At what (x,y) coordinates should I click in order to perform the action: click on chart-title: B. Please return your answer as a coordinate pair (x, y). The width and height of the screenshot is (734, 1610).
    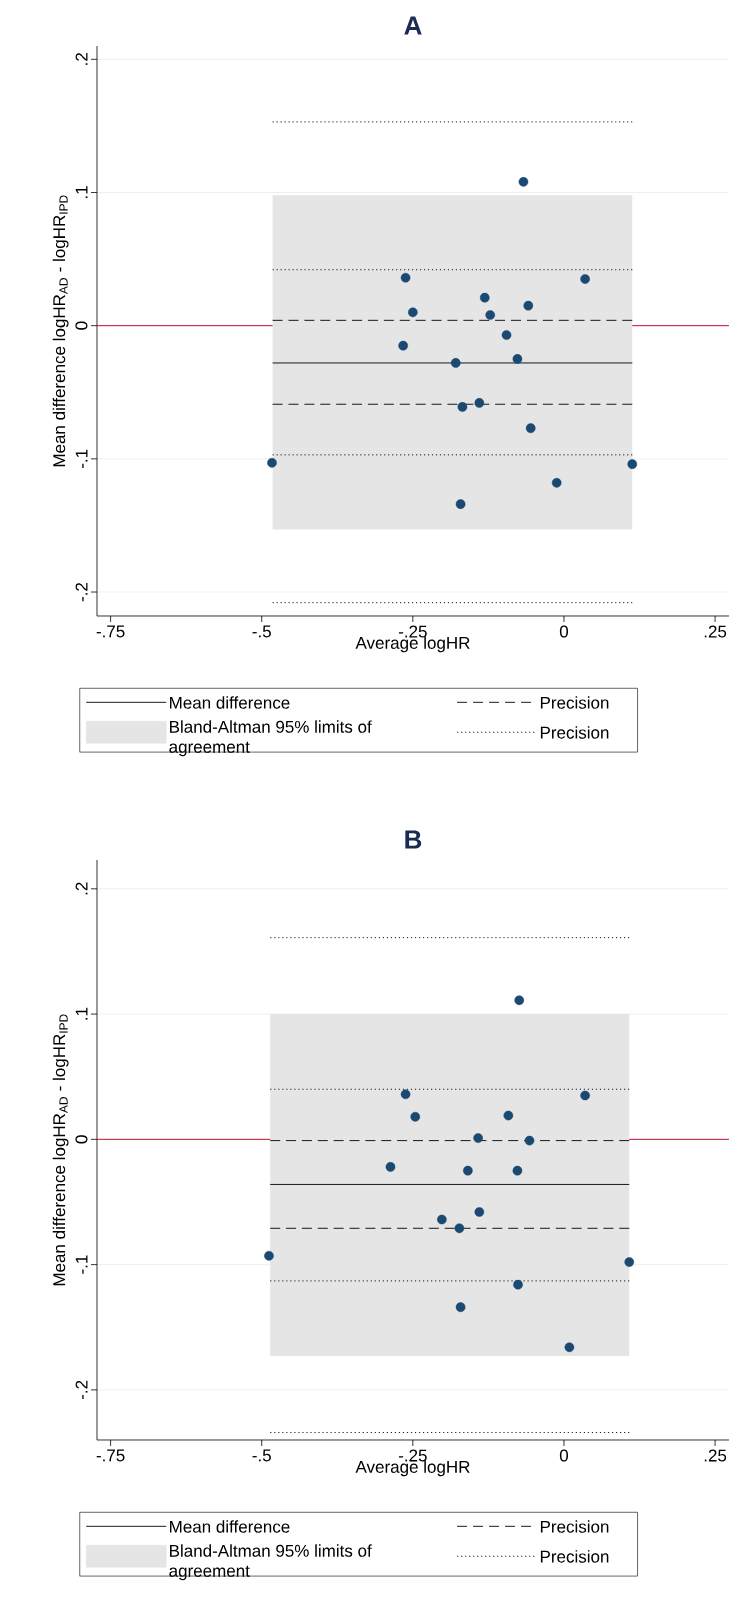
    Looking at the image, I should click on (413, 839).